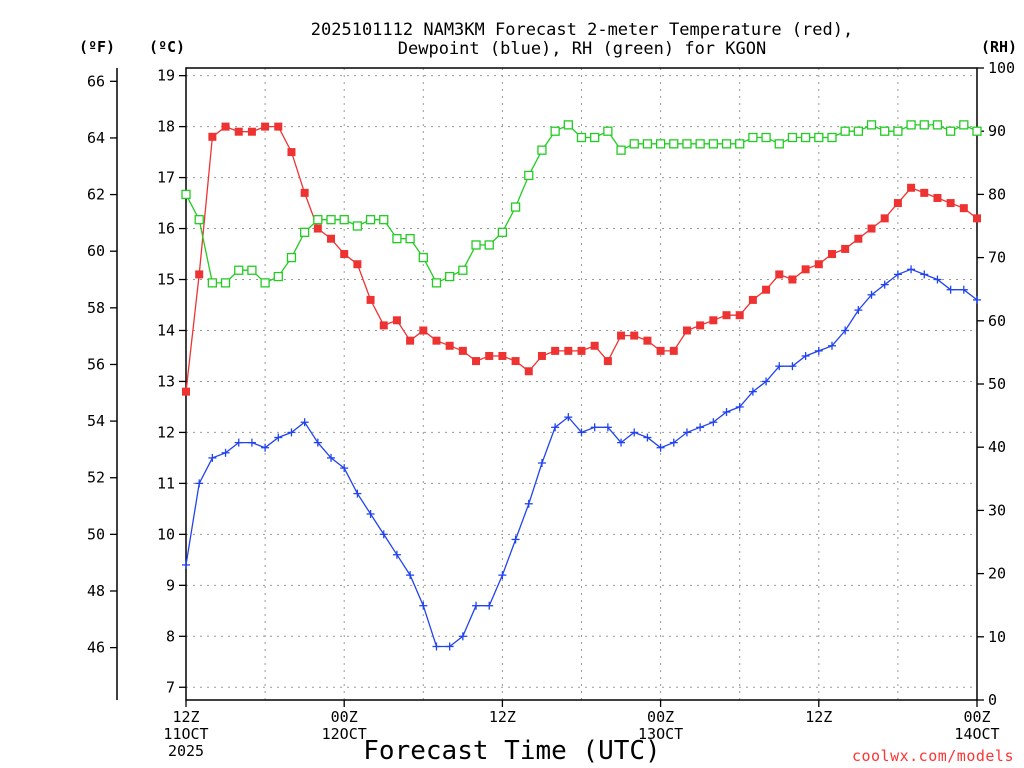  I want to click on fahrenheit-tick-label: 56, so click(96, 364).